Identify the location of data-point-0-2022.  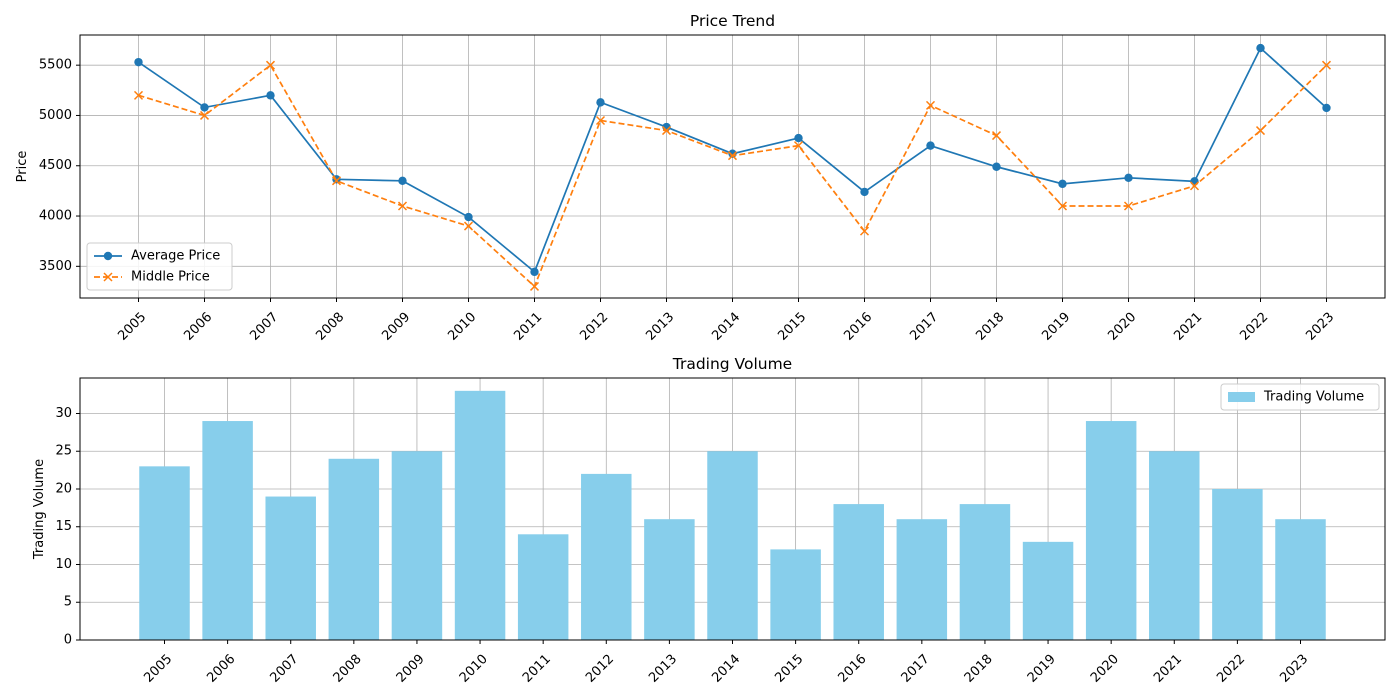
(1260, 48).